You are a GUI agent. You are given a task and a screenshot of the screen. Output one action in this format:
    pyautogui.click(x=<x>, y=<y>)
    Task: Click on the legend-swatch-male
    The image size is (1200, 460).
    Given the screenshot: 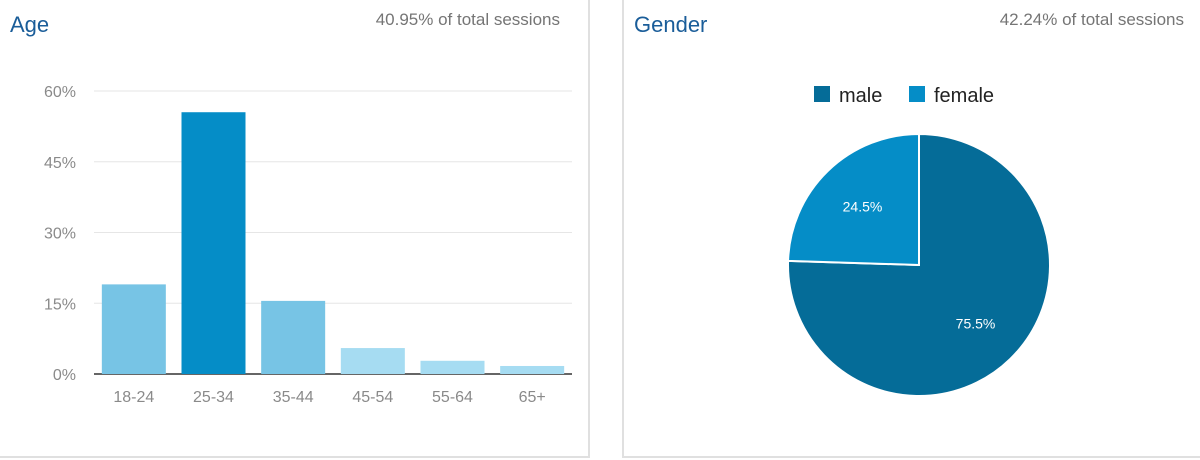 What is the action you would take?
    pyautogui.click(x=822, y=94)
    